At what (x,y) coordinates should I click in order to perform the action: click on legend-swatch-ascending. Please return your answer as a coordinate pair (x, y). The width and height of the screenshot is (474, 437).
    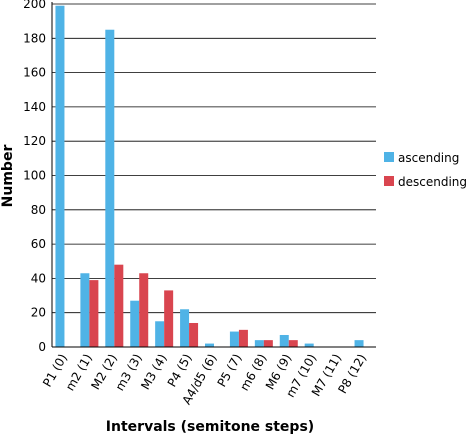
    Looking at the image, I should click on (389, 157).